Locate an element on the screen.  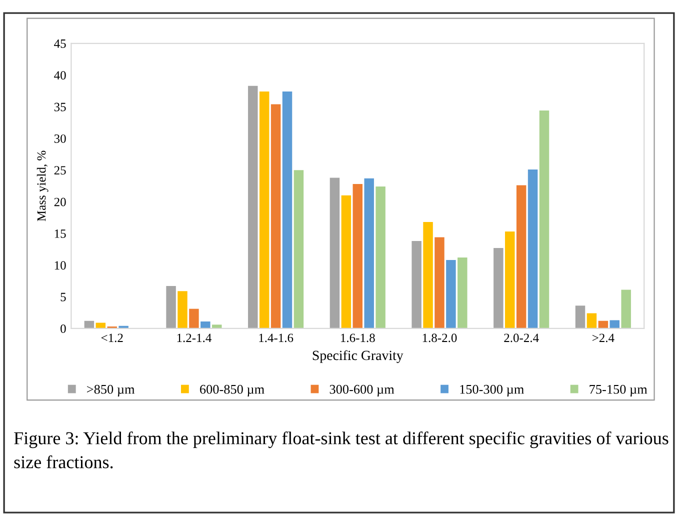
y-tick-label: 20 is located at coordinates (60, 202).